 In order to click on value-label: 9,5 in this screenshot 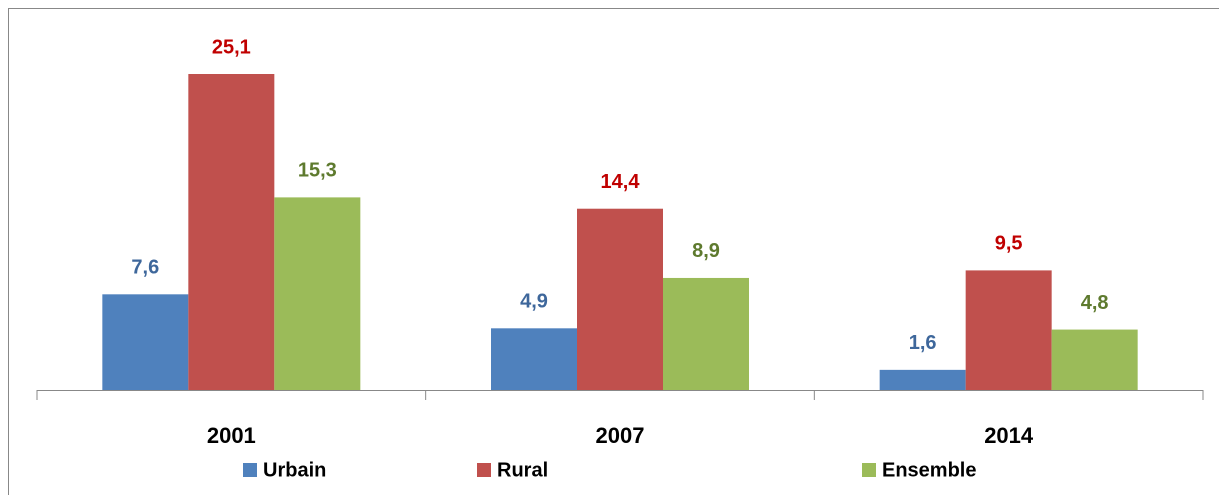, I will do `click(1009, 244)`.